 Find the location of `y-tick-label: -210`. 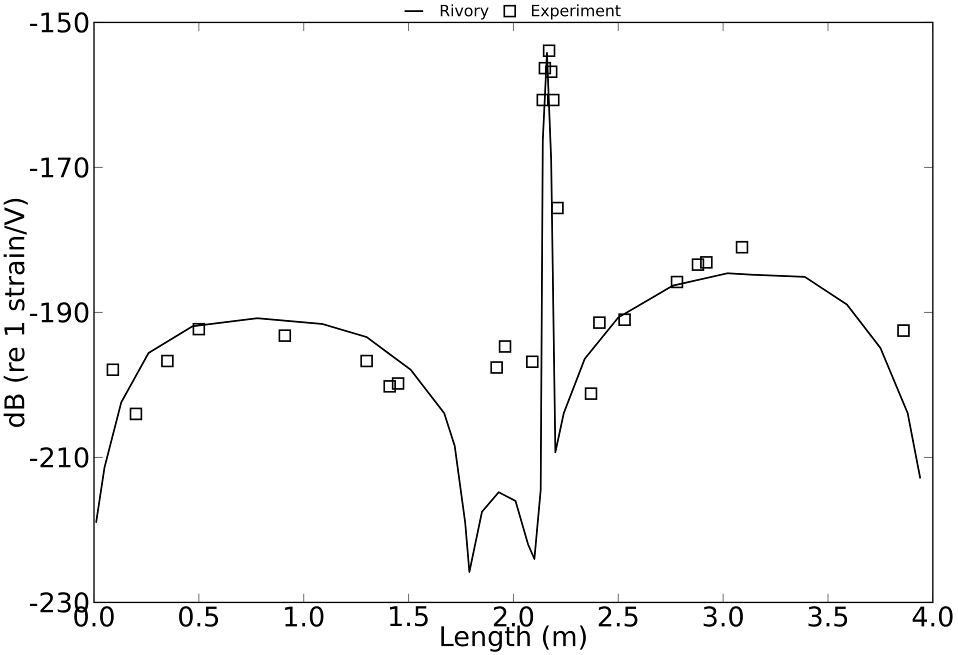

y-tick-label: -210 is located at coordinates (59, 457).